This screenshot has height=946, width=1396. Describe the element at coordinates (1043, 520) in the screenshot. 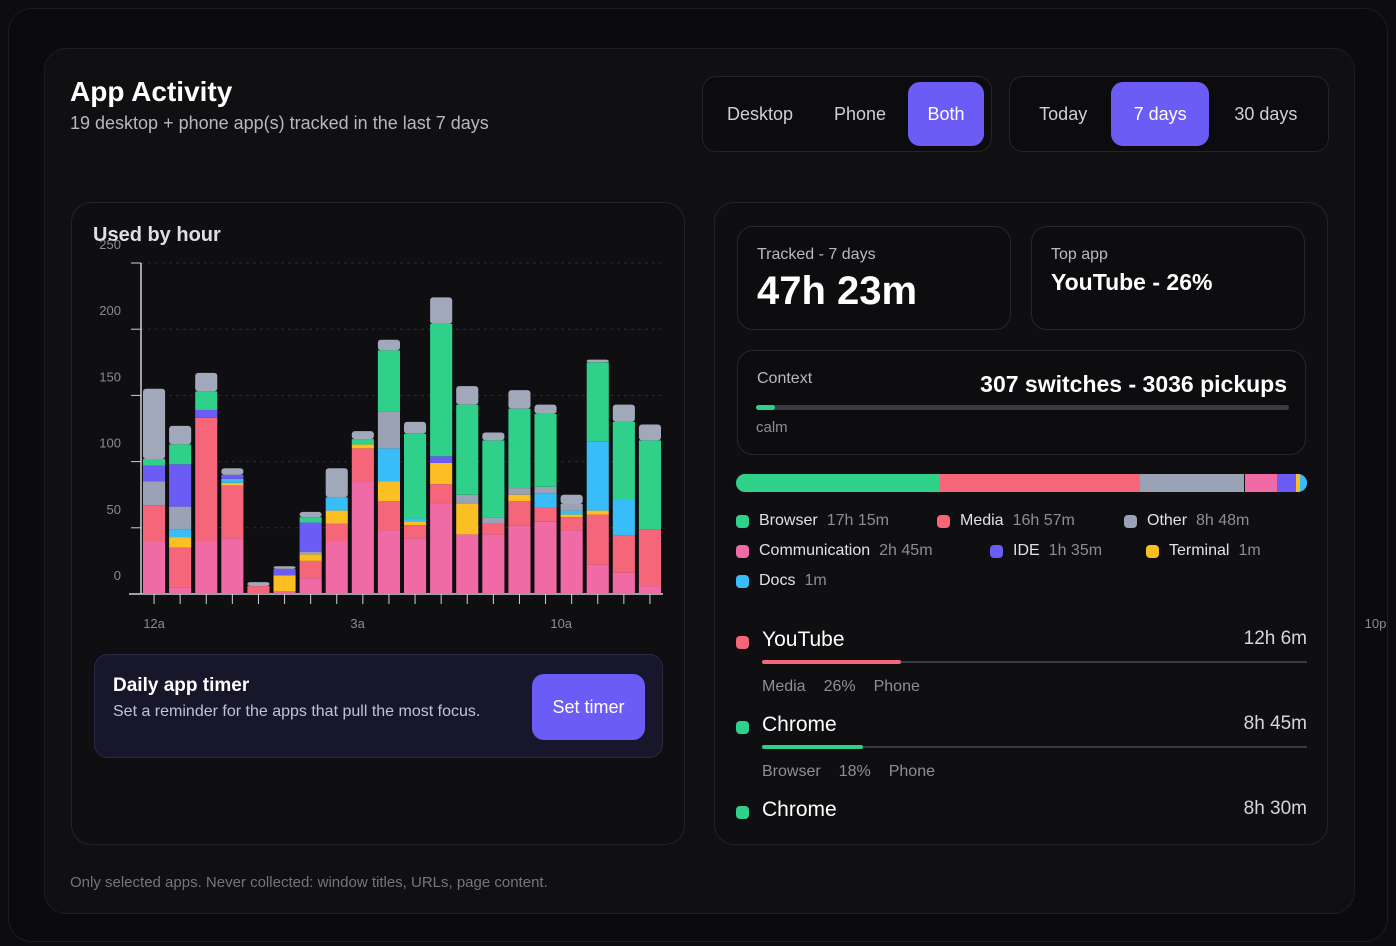

I see `legend-duration: 16h 57m` at that location.